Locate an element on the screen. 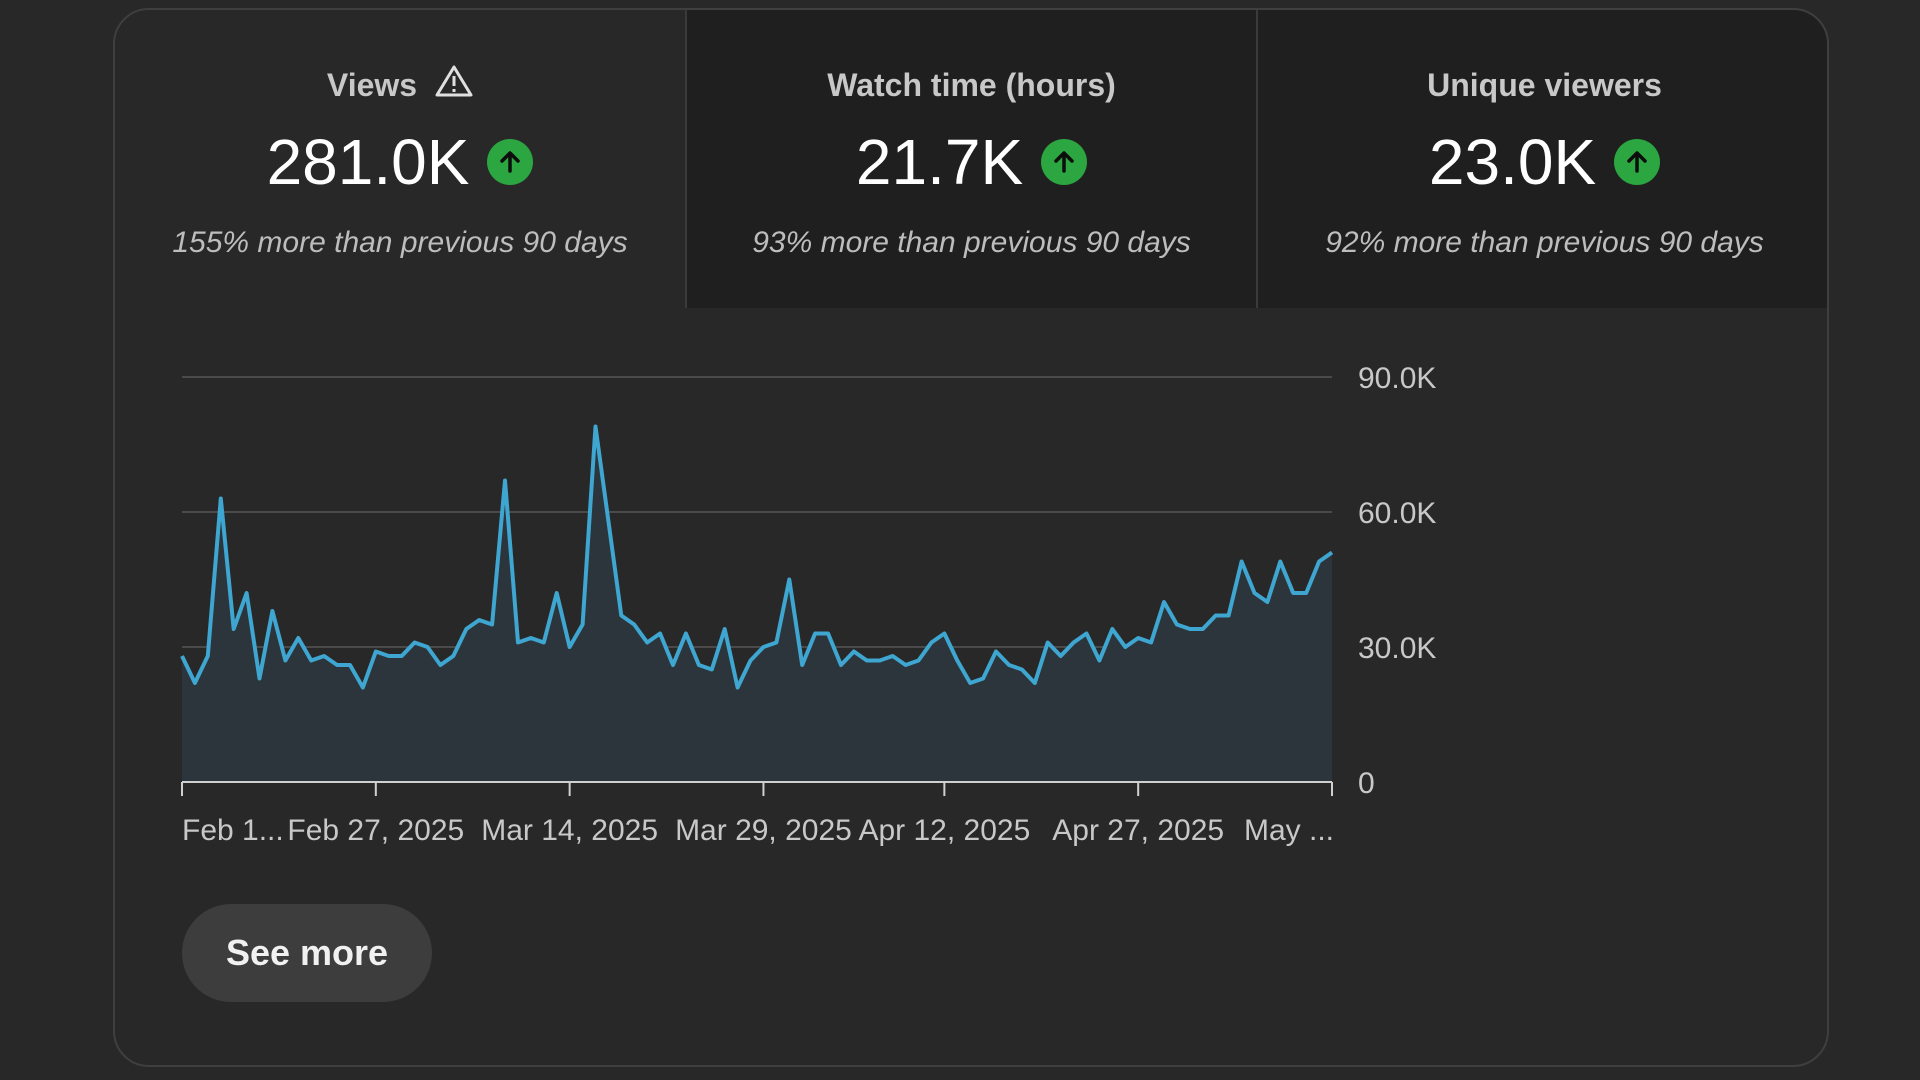  tab-watch-time-value-row: 21.7K is located at coordinates (971, 162).